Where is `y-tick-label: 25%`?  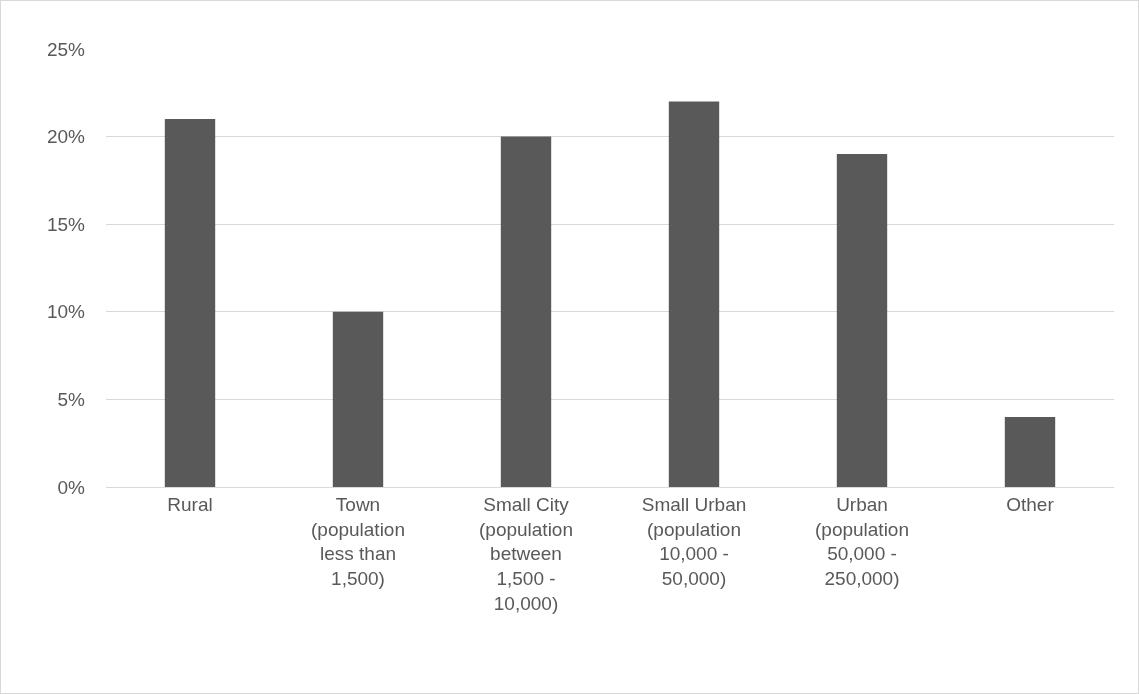 y-tick-label: 25% is located at coordinates (66, 49).